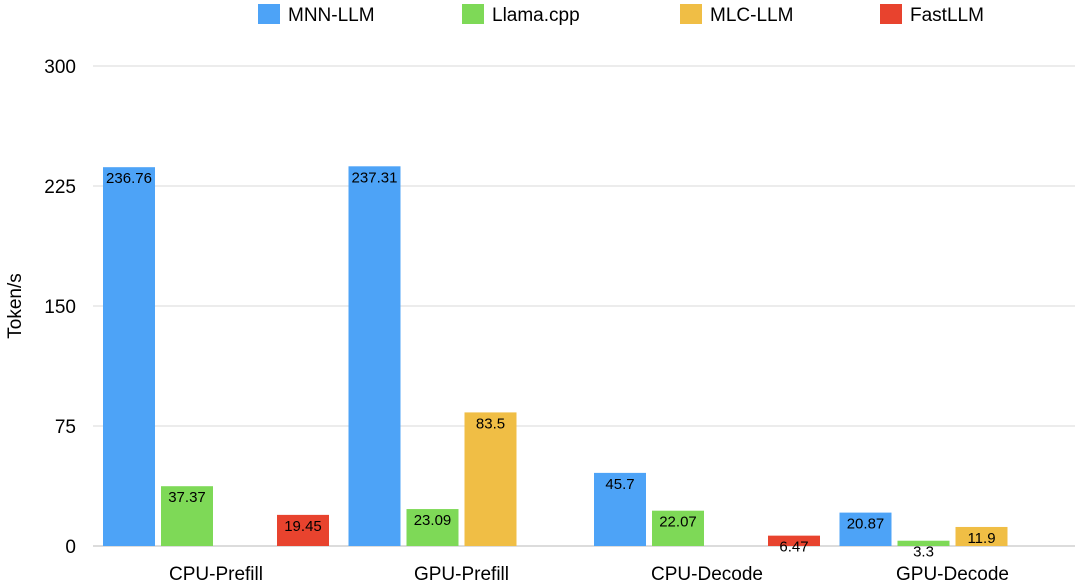  Describe the element at coordinates (751, 15) in the screenshot. I see `legend-label: MLC-LLM` at that location.